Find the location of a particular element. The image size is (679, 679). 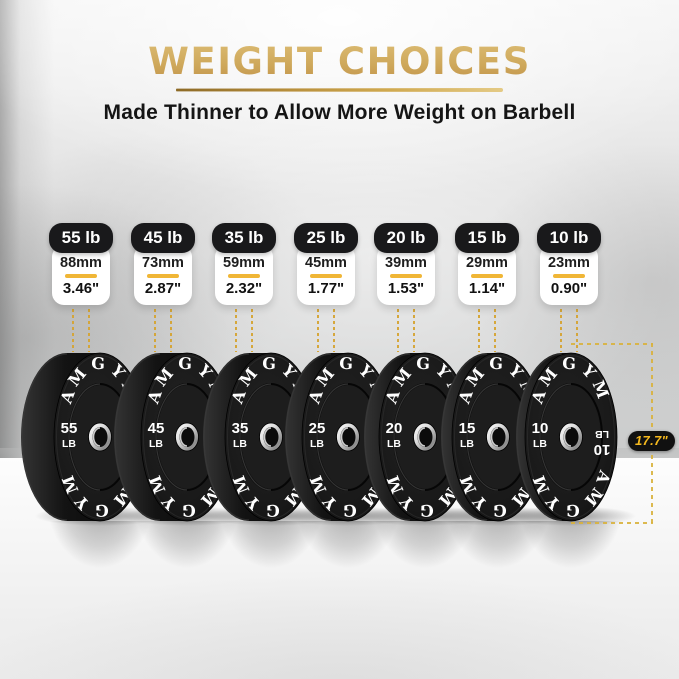

thickness-mm: 29mm is located at coordinates (487, 263).